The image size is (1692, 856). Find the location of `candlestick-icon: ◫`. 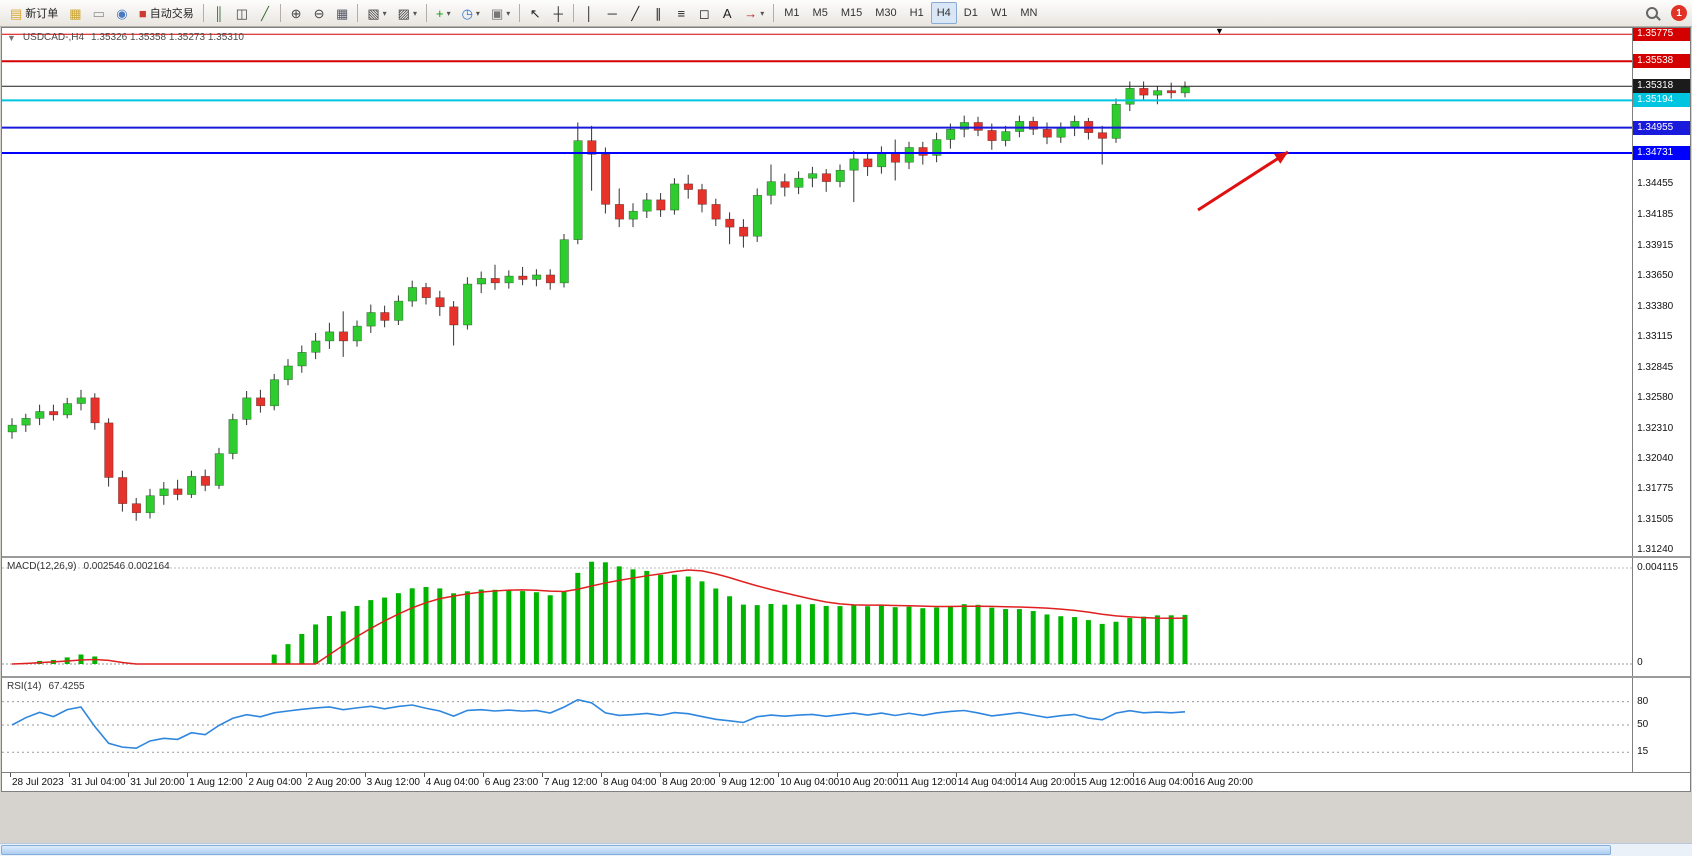

candlestick-icon: ◫ is located at coordinates (242, 13).